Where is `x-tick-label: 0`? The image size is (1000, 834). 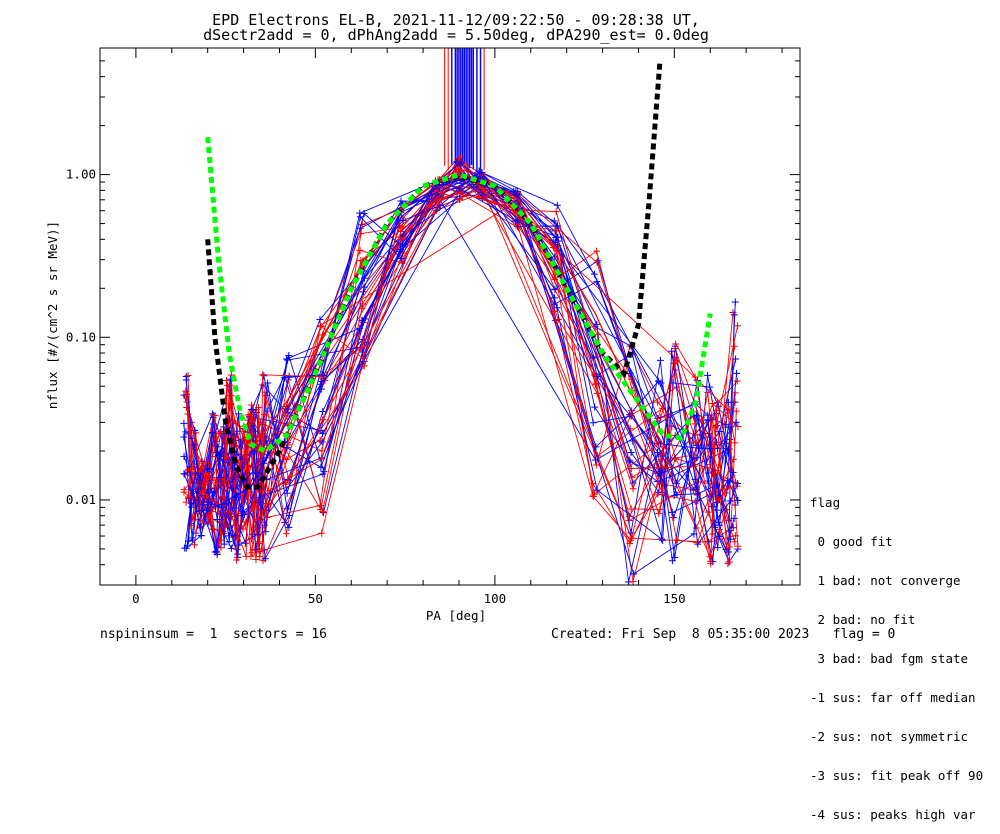
x-tick-label: 0 is located at coordinates (136, 598).